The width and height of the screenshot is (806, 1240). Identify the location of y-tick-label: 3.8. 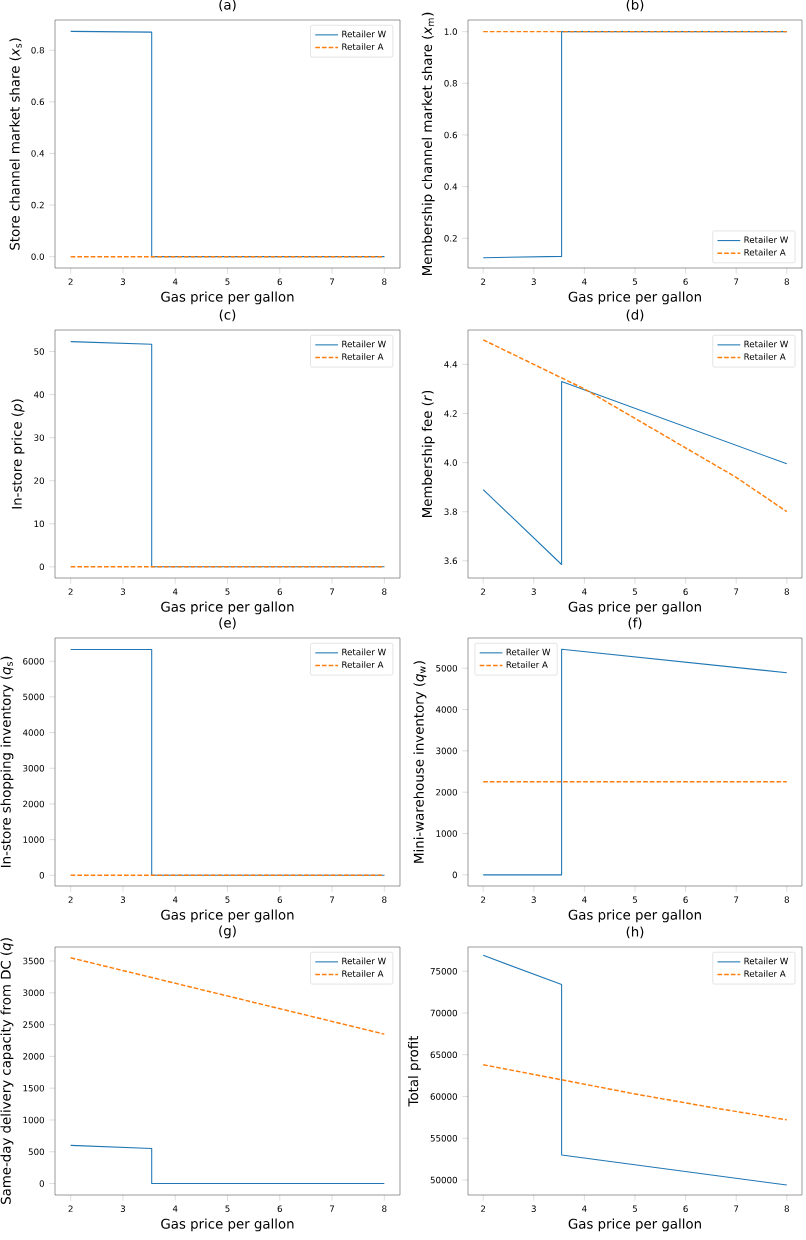
(450, 511).